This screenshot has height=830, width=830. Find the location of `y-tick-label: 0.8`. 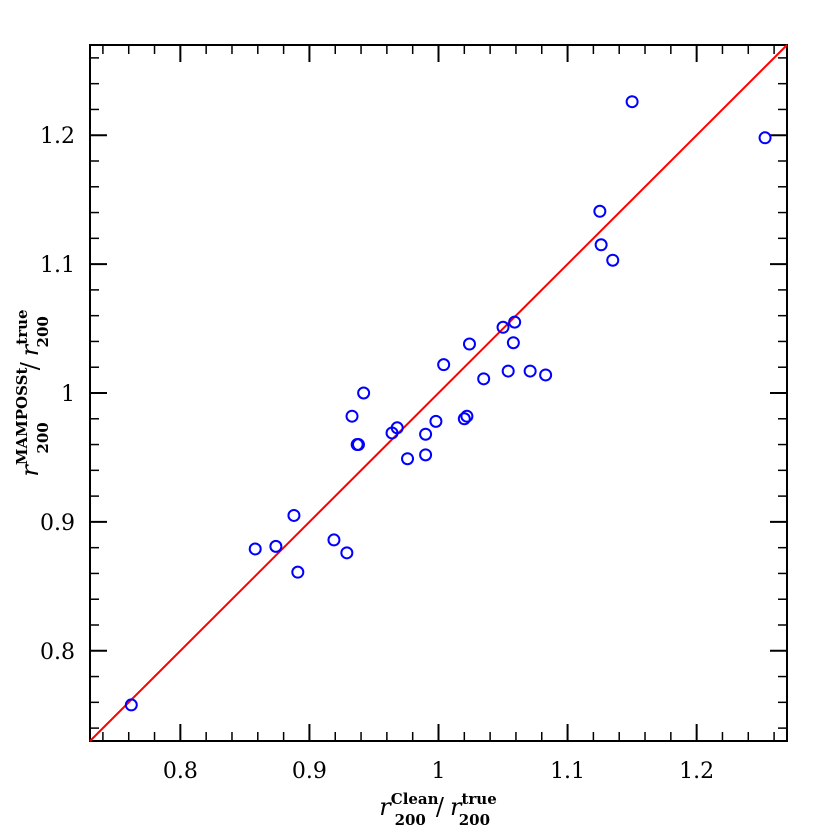

y-tick-label: 0.8 is located at coordinates (57, 652).